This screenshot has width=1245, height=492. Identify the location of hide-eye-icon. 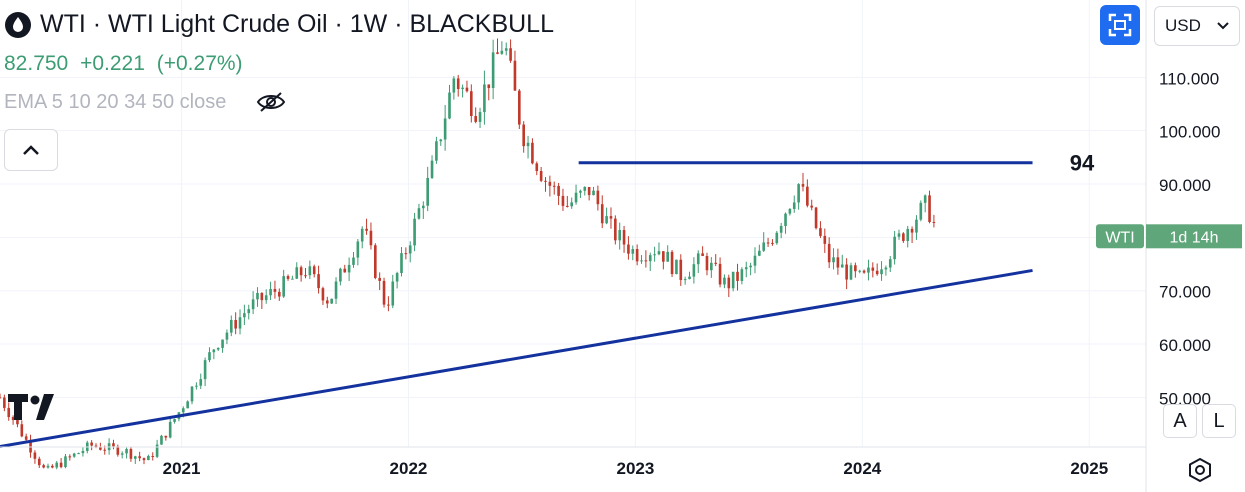
(271, 102).